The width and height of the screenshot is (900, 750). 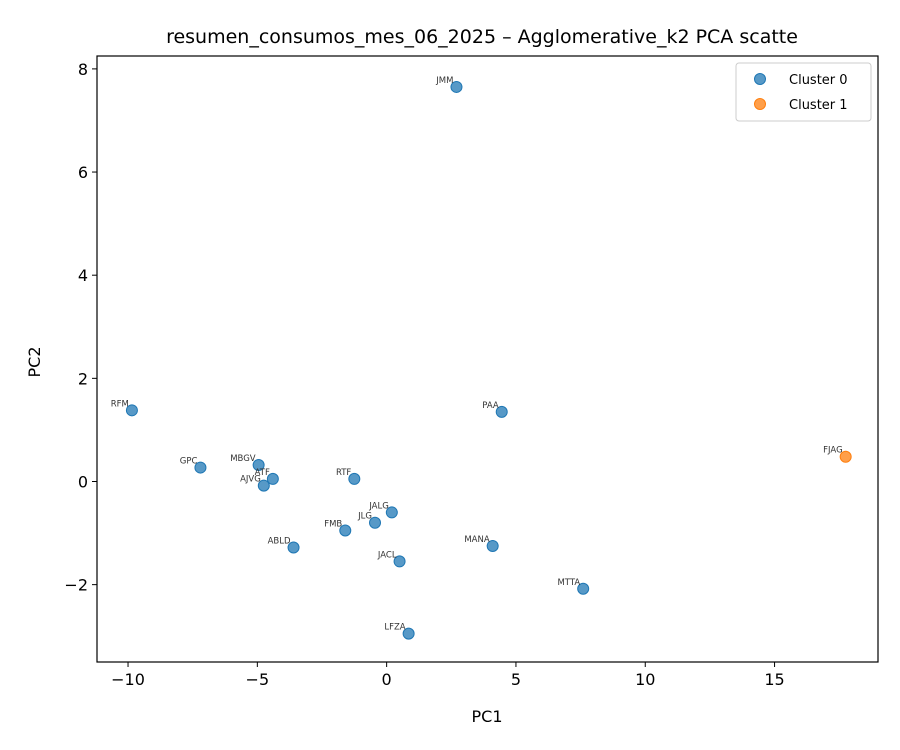 I want to click on point-label: AJVG, so click(x=250, y=480).